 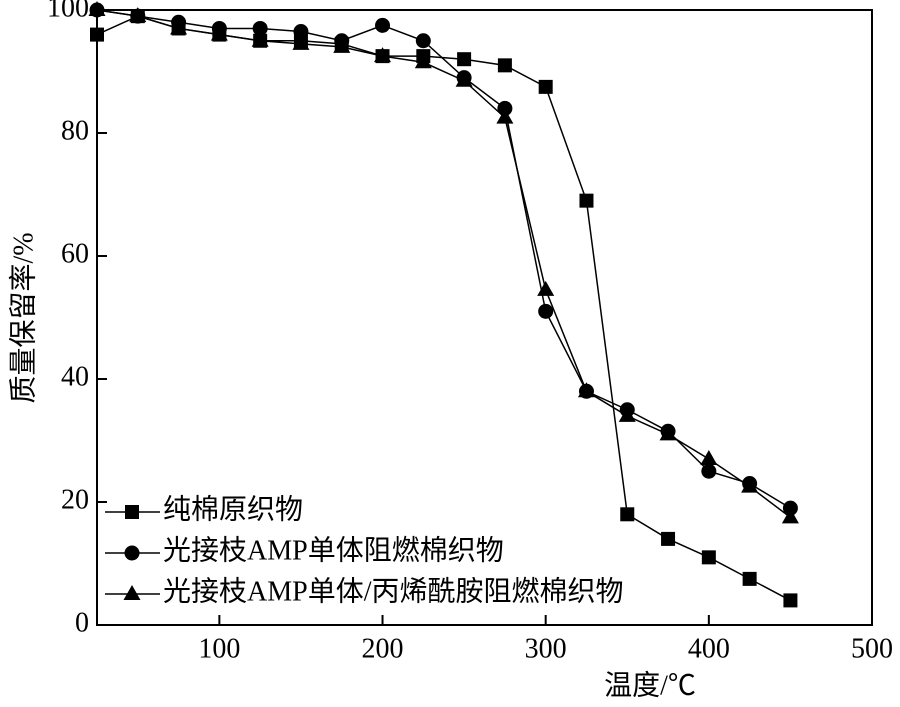 I want to click on x-tick-label: 300, so click(x=546, y=648).